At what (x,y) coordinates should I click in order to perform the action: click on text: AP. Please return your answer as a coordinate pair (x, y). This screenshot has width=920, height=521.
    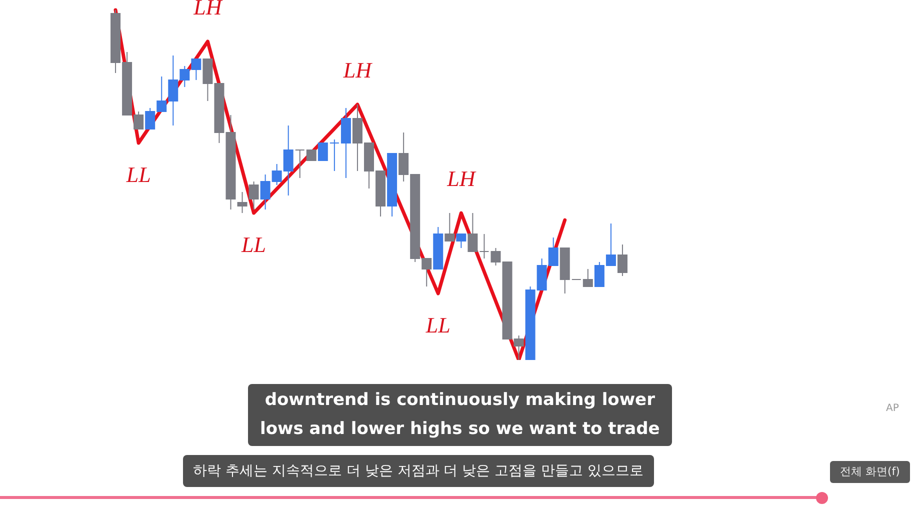
    Looking at the image, I should click on (892, 408).